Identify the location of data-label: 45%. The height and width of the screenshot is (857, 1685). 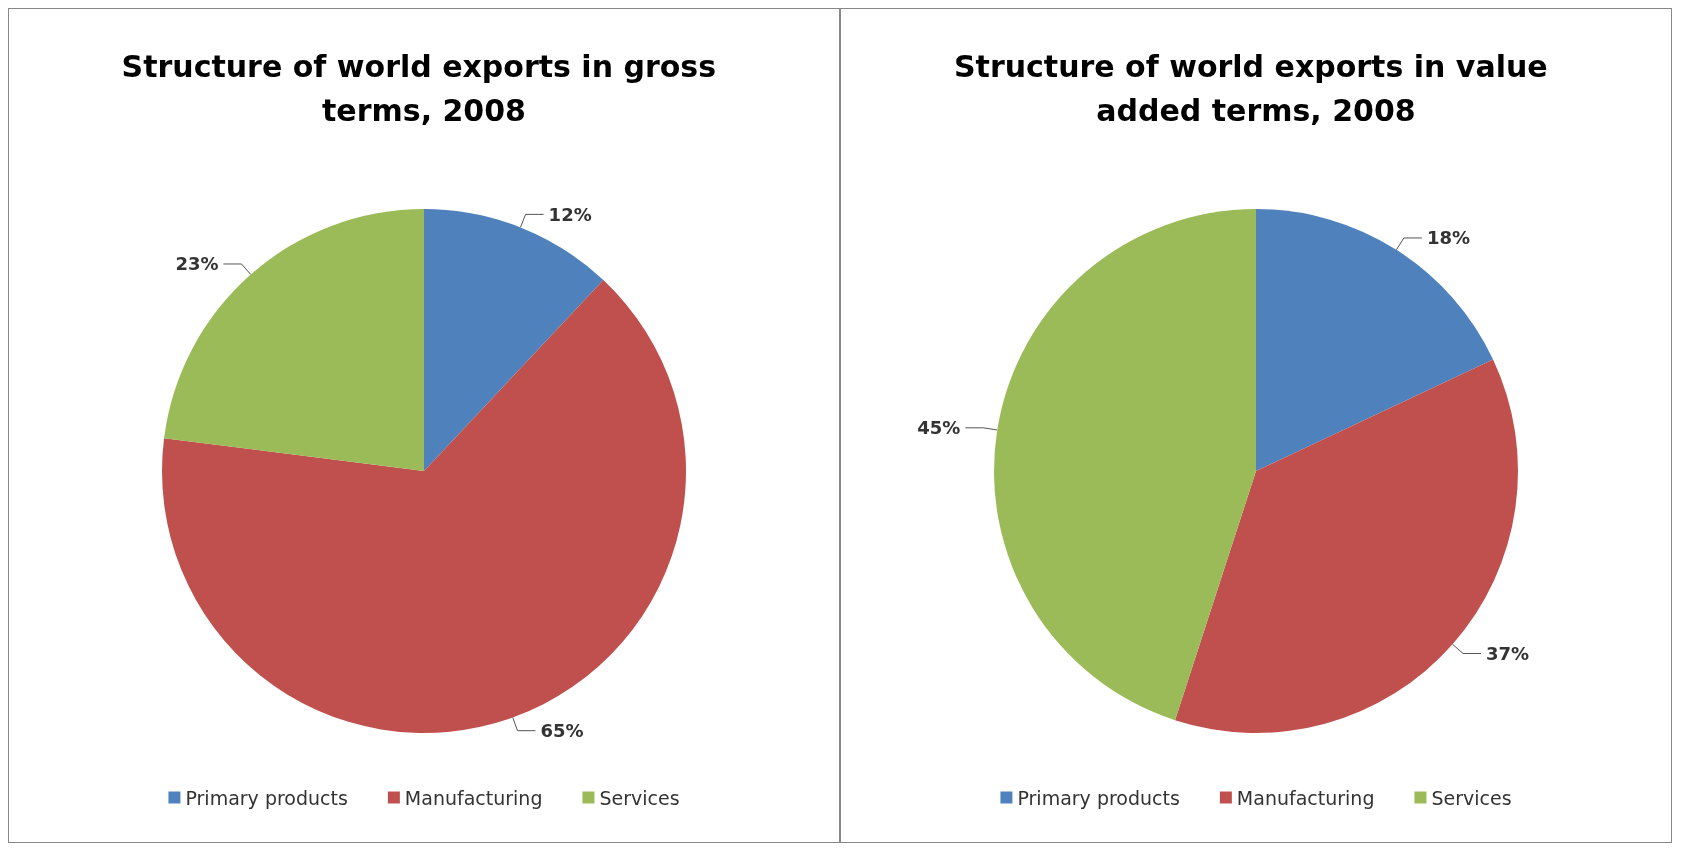
(939, 428).